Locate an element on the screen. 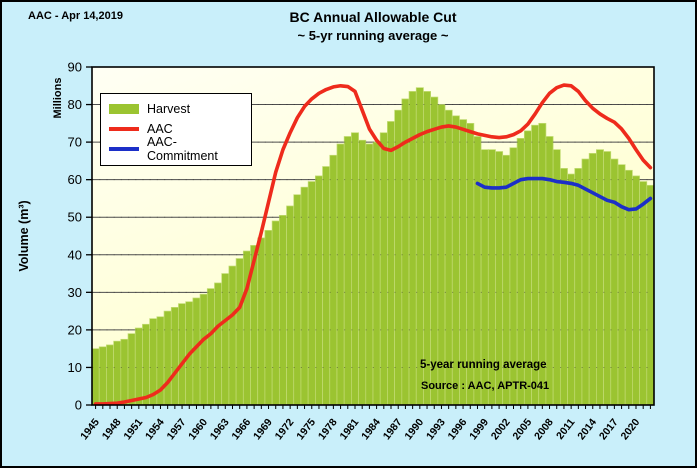  svg-text: 0 is located at coordinates (78, 405).